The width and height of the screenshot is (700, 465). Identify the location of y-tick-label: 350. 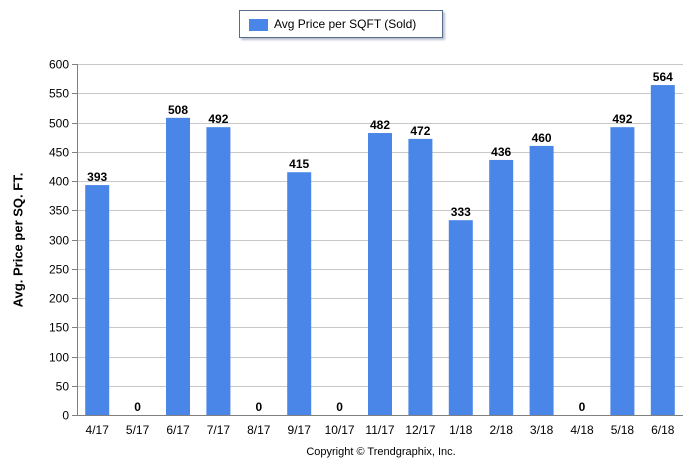
(59, 211).